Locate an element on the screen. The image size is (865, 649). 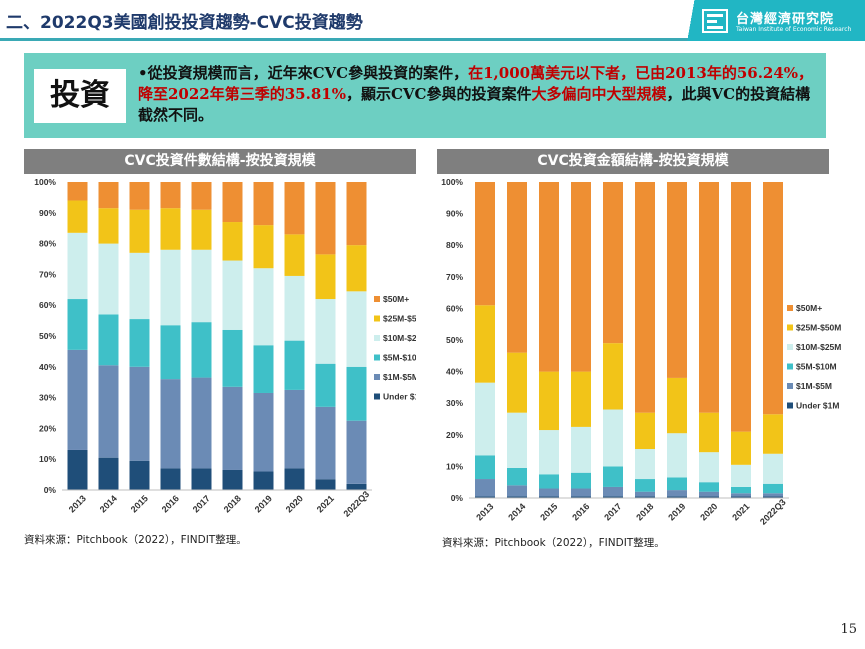
x-tick-label: 2013 is located at coordinates (484, 511).